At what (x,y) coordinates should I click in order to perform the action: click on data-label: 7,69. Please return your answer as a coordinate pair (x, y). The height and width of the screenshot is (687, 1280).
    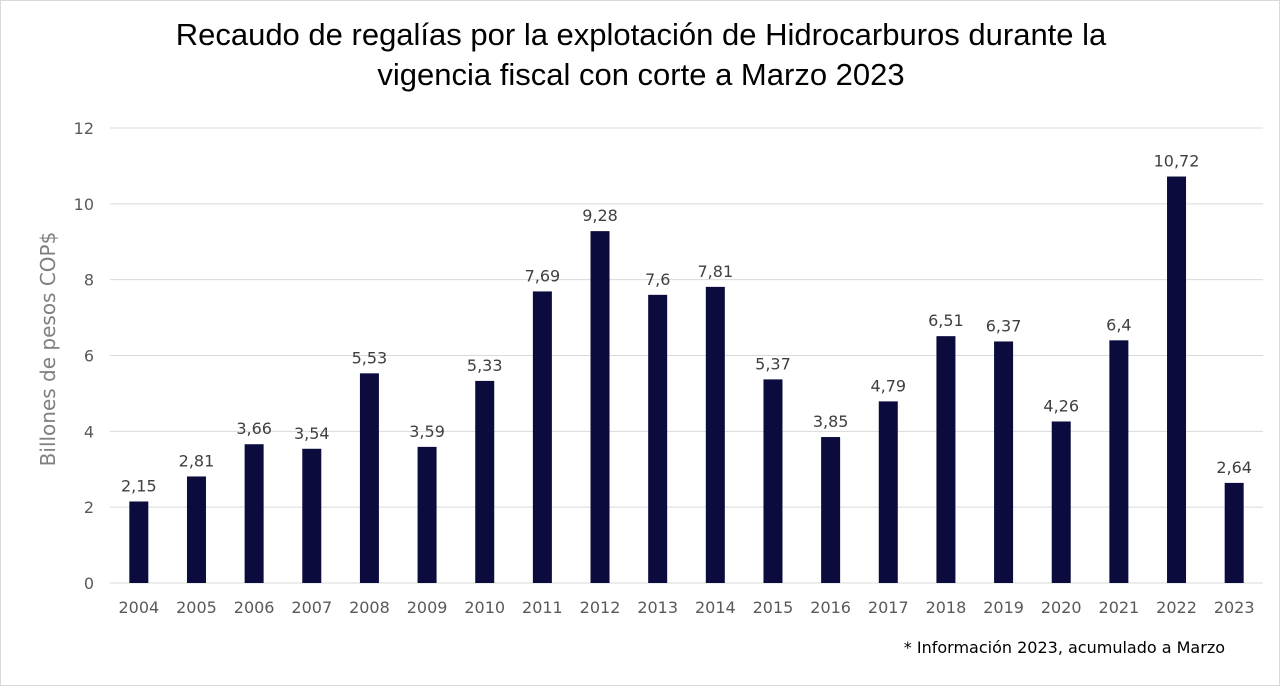
    Looking at the image, I should click on (543, 275).